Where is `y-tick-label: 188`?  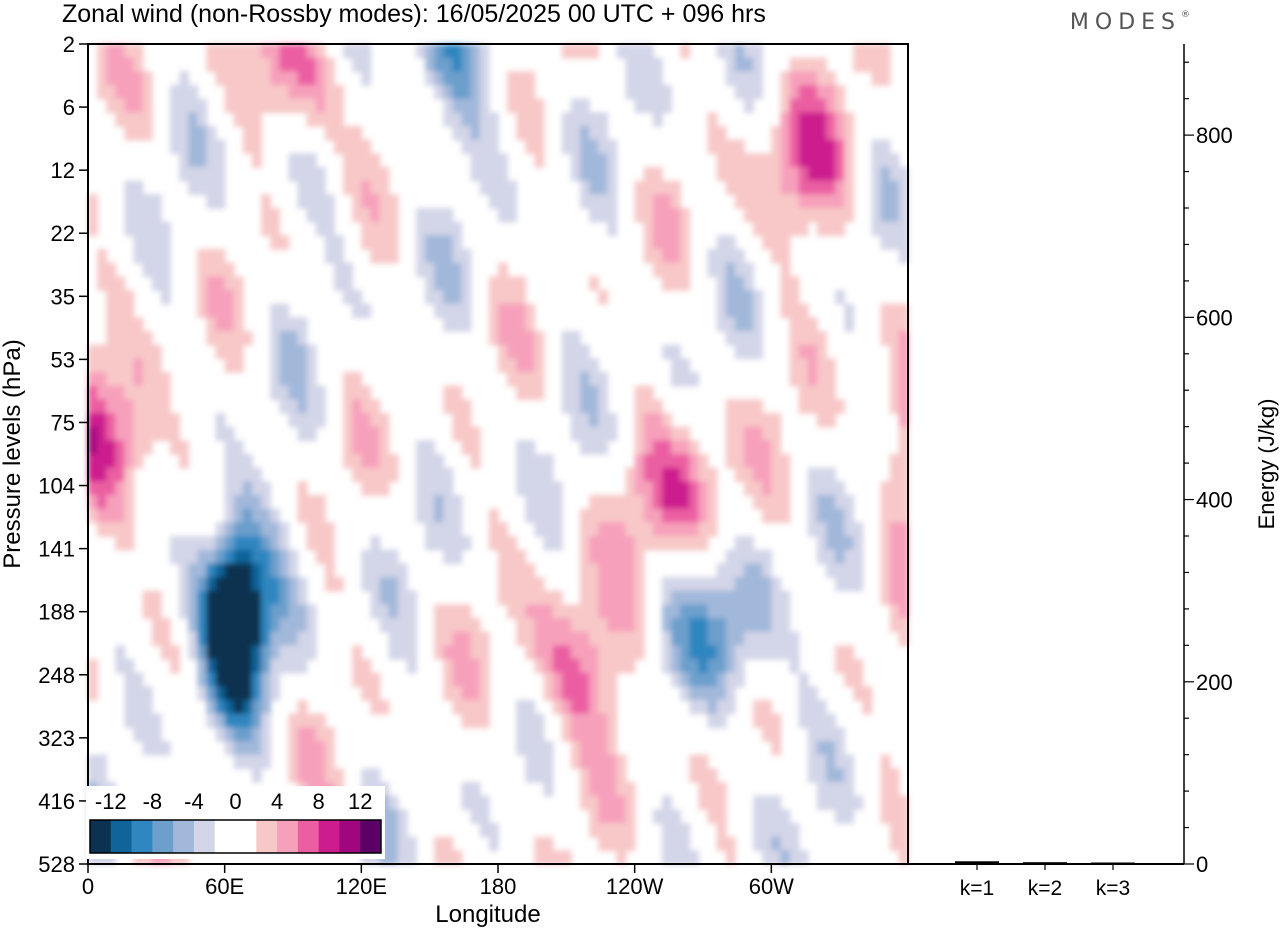
y-tick-label: 188 is located at coordinates (56, 612).